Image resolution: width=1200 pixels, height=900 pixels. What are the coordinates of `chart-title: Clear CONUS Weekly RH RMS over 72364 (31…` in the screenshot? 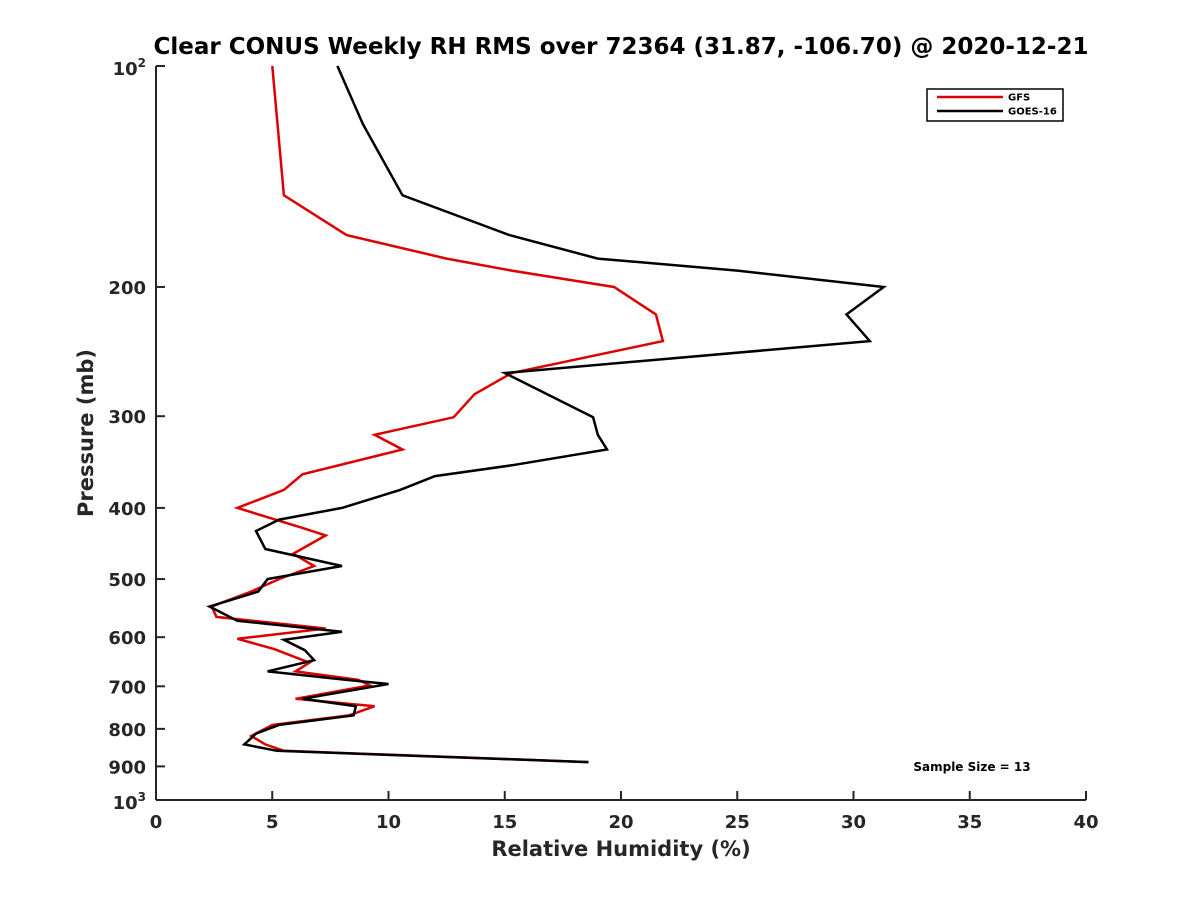 It's located at (621, 47).